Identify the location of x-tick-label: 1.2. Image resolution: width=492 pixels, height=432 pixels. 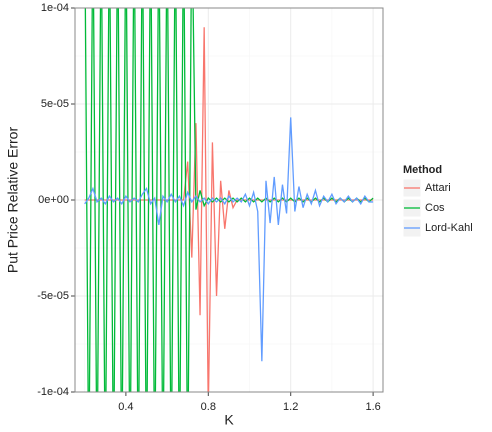
(290, 407).